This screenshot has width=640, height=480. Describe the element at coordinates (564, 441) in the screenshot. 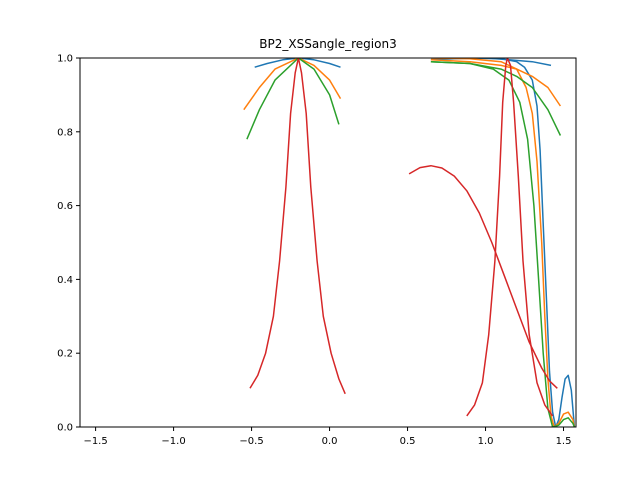

I see `x-tick-label: 1.5` at that location.